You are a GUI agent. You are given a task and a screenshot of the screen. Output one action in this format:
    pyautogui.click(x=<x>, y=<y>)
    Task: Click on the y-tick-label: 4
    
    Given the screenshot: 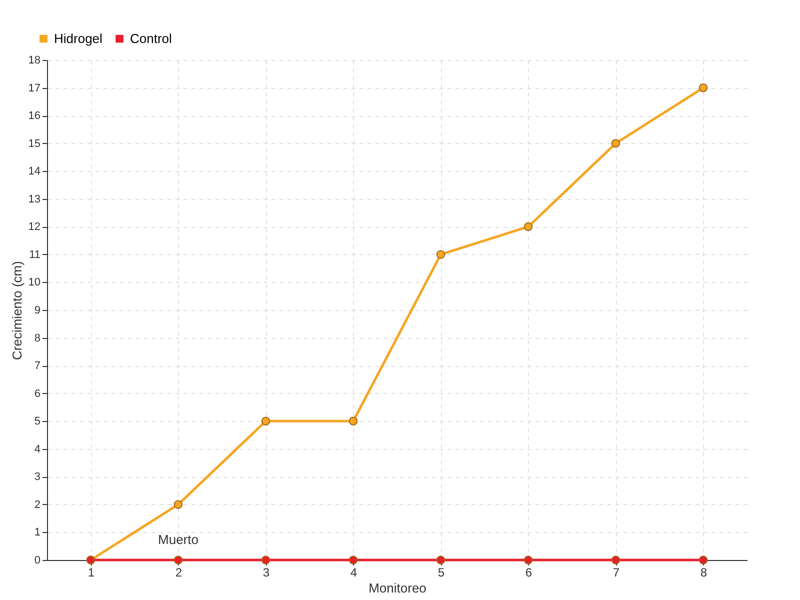 What is the action you would take?
    pyautogui.click(x=37, y=449)
    